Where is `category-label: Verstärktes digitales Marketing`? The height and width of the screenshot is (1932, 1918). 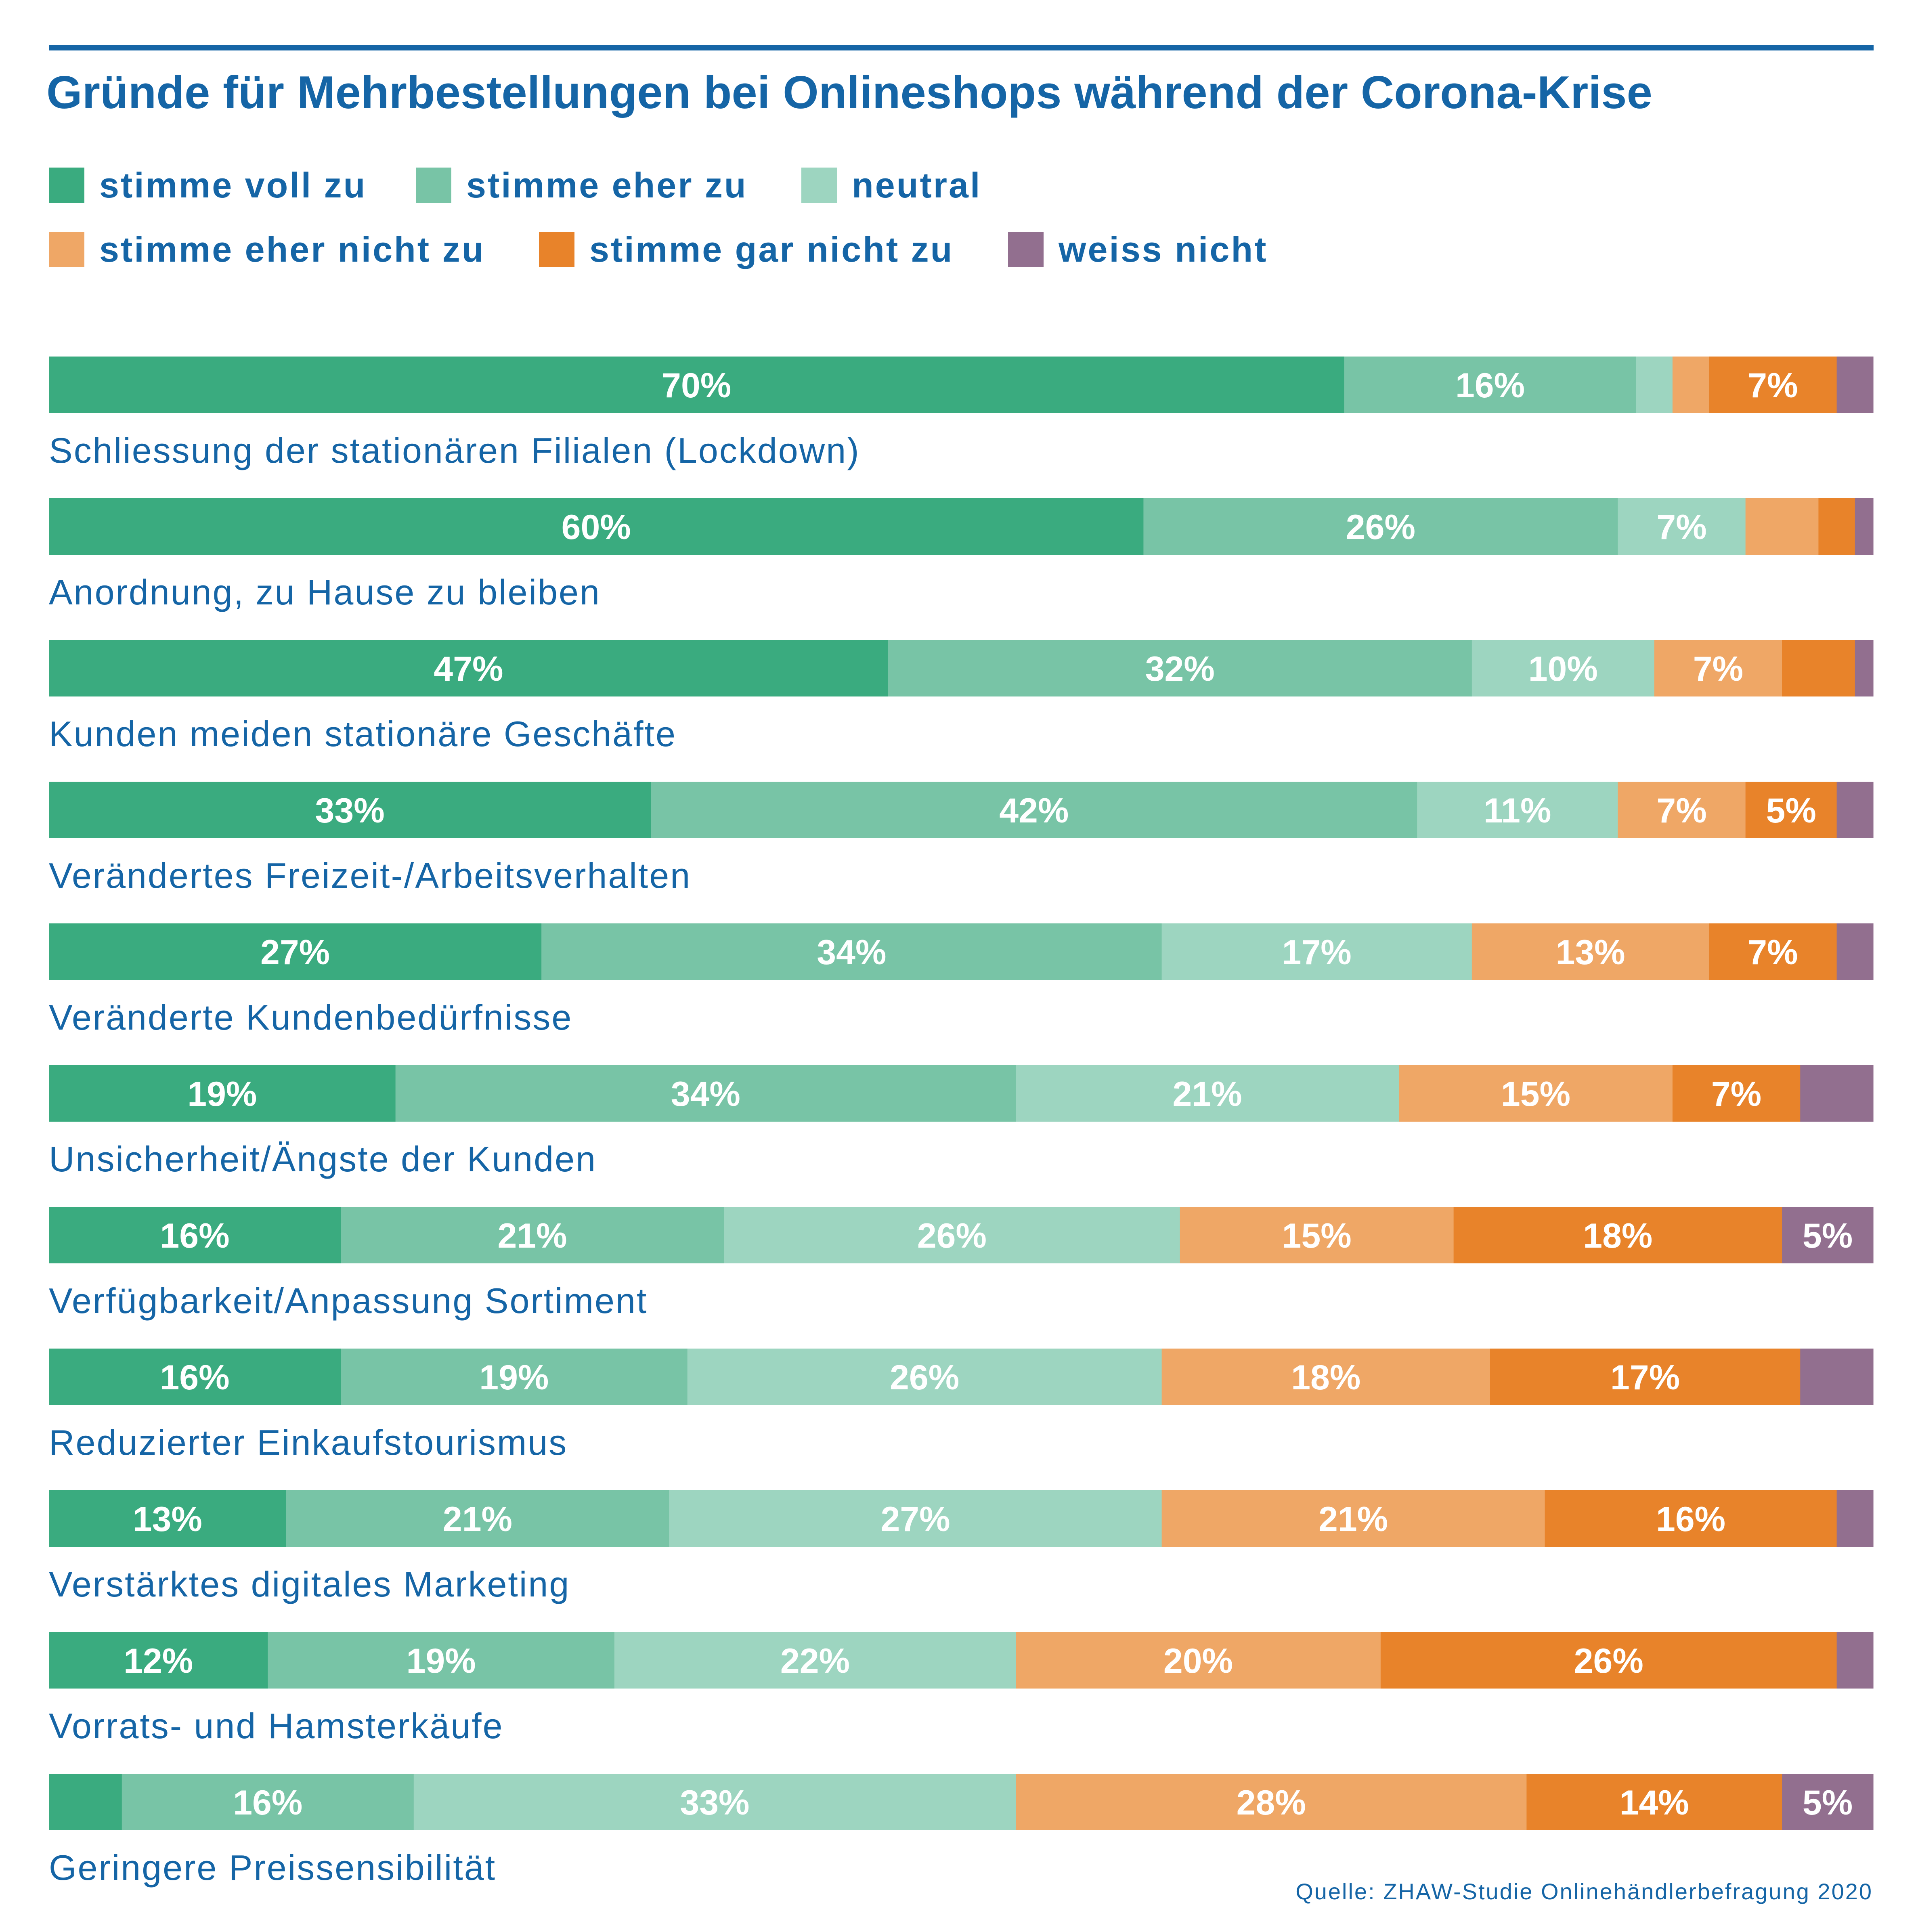 category-label: Verstärktes digitales Marketing is located at coordinates (309, 1584).